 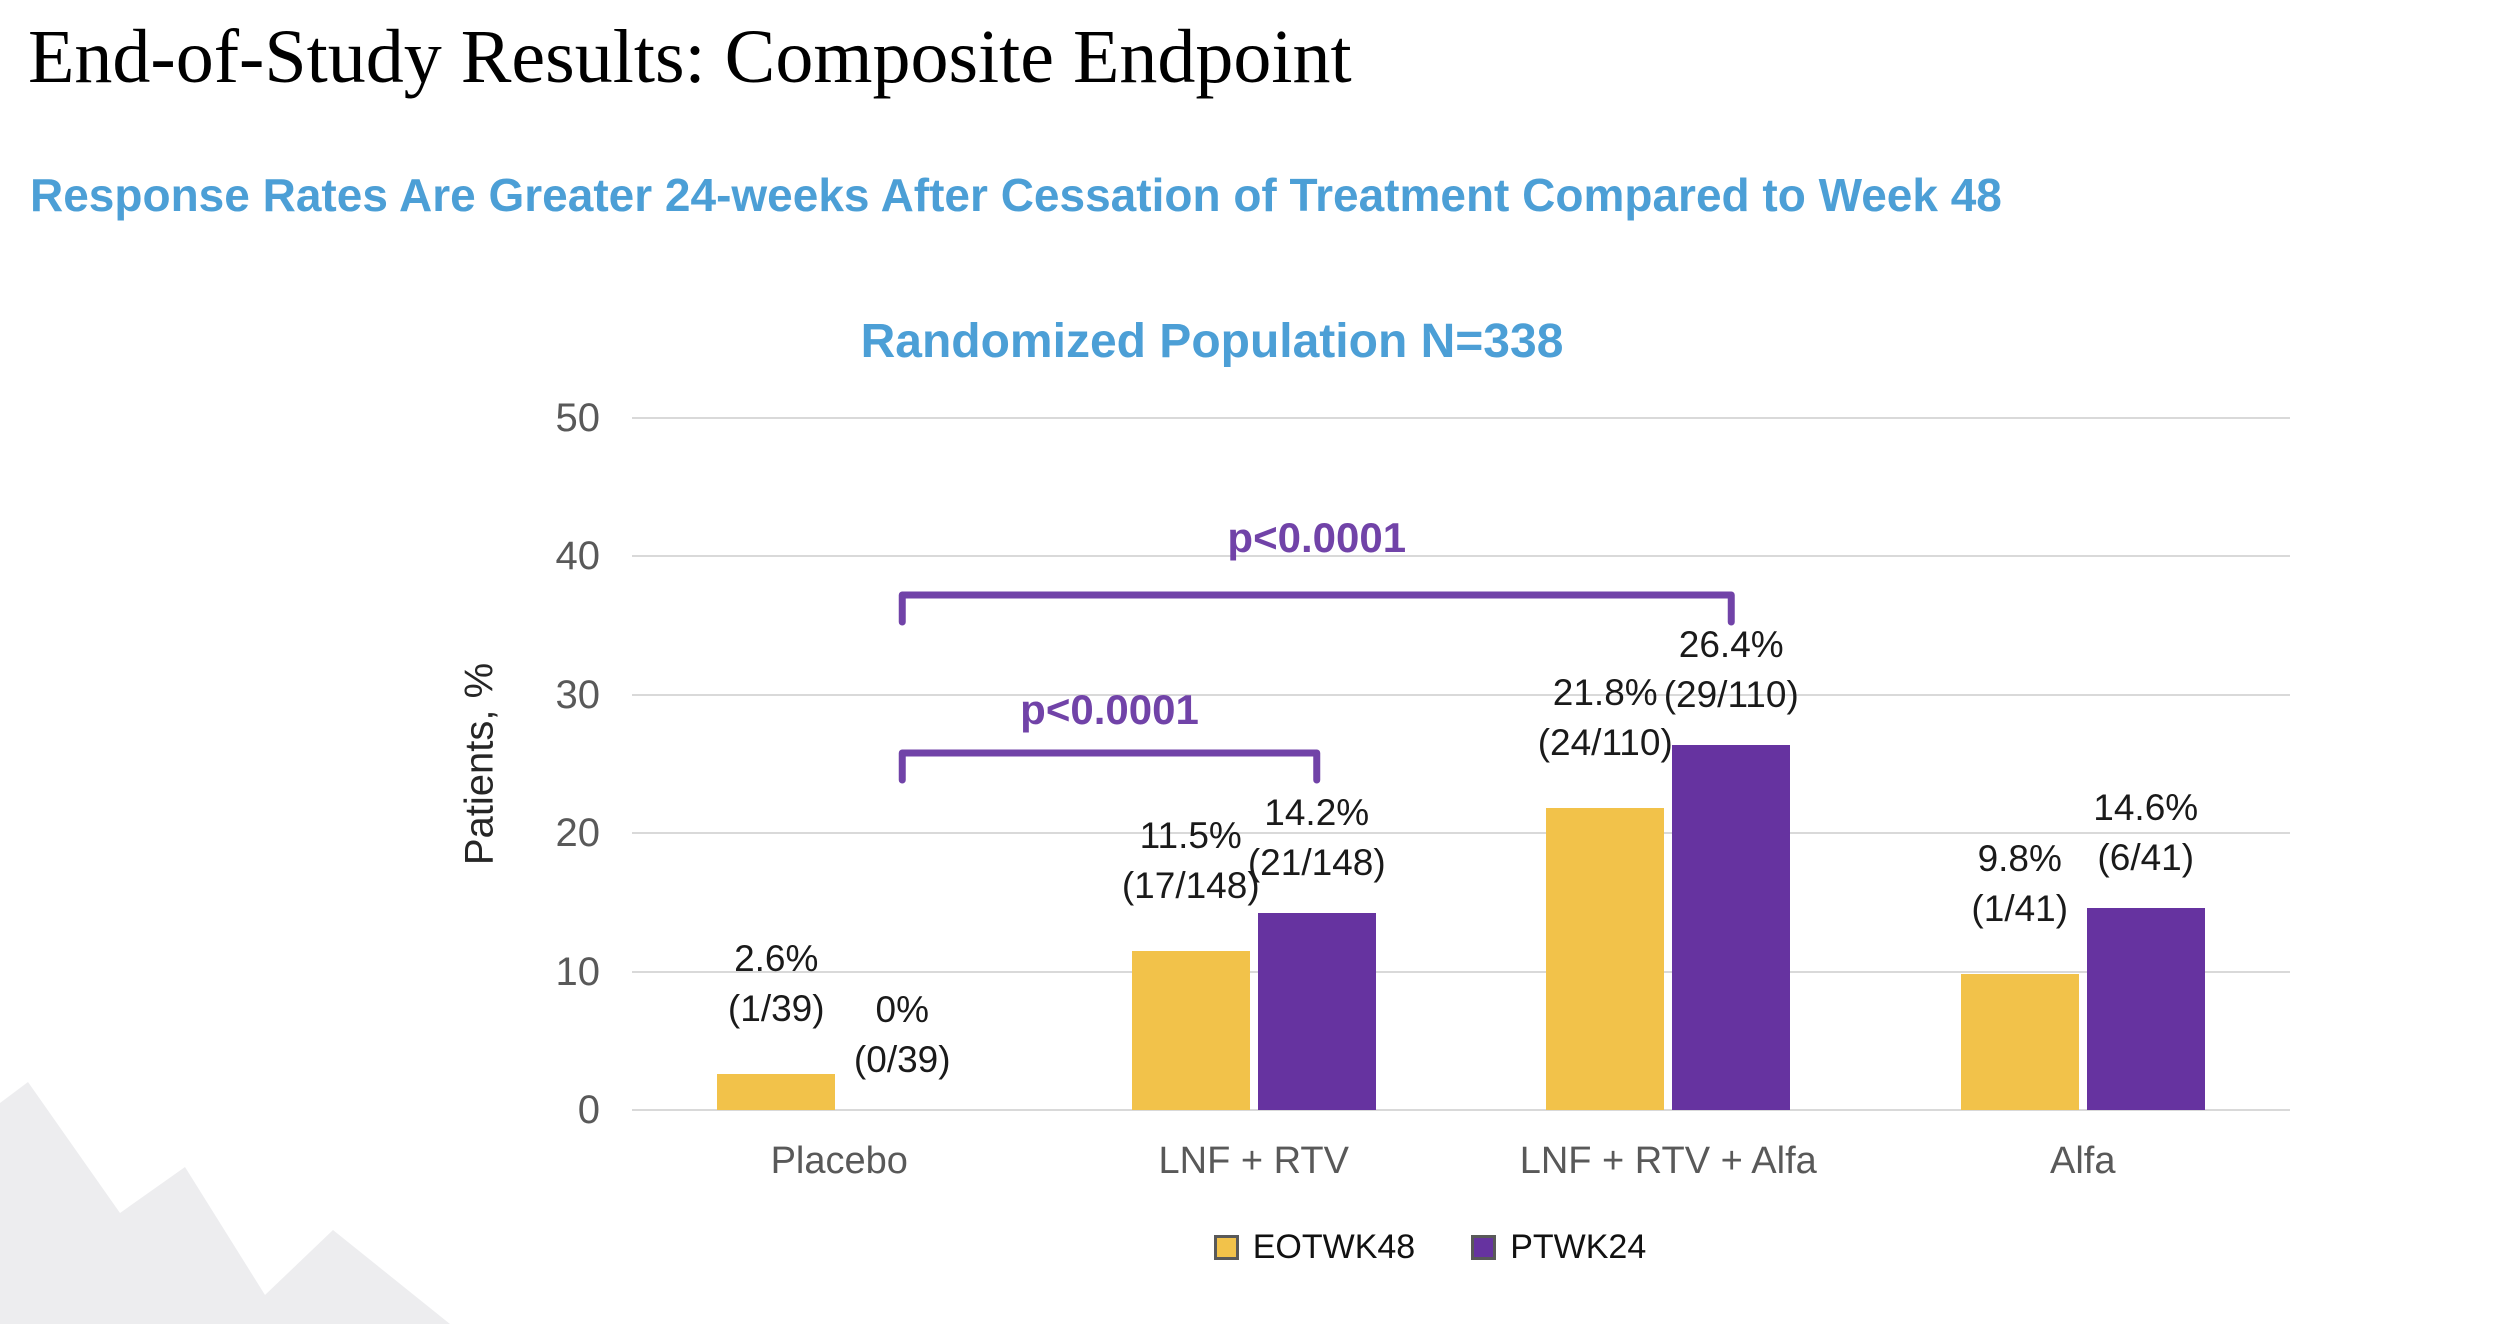 I want to click on legend-item-eotwk48: EOTWK48, so click(x=1314, y=1247).